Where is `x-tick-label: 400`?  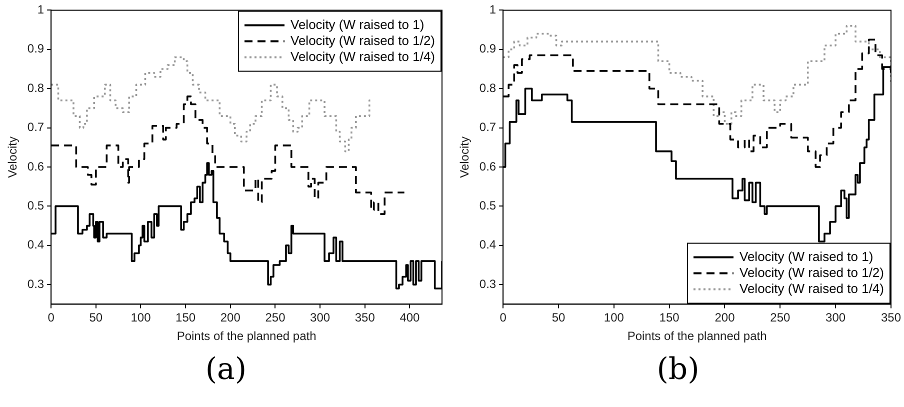 x-tick-label: 400 is located at coordinates (410, 317).